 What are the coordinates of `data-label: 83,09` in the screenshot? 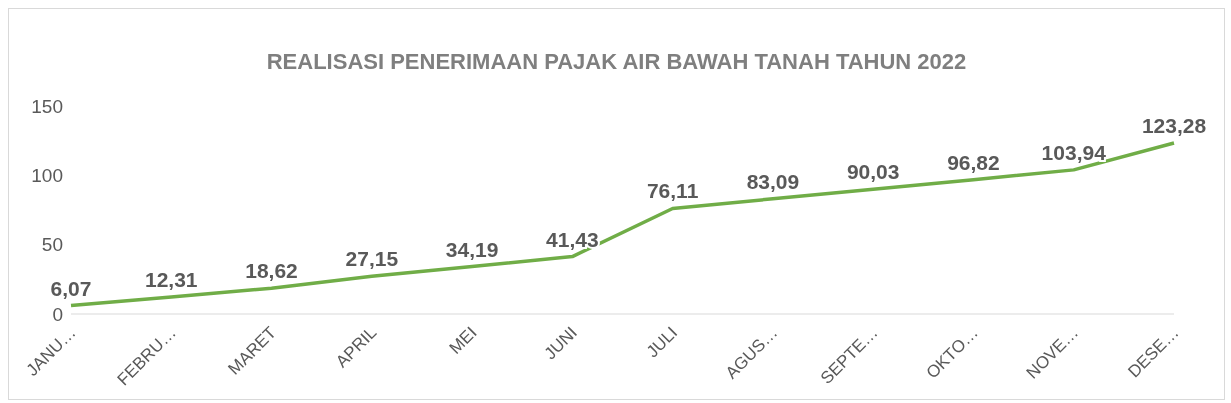 It's located at (773, 181).